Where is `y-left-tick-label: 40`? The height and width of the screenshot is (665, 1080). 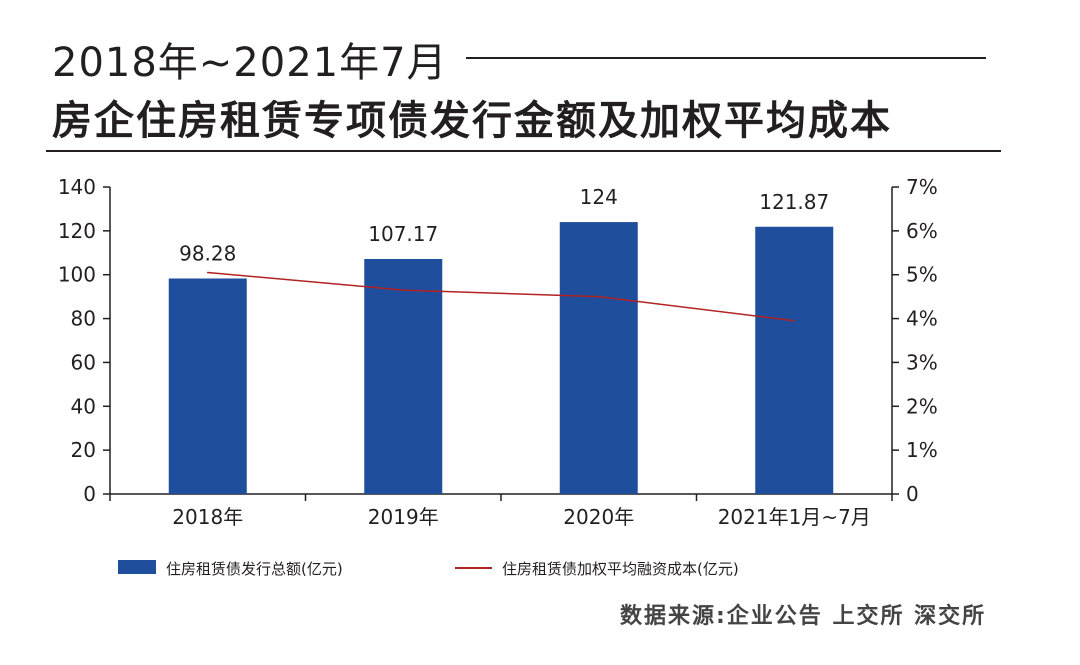 y-left-tick-label: 40 is located at coordinates (83, 406).